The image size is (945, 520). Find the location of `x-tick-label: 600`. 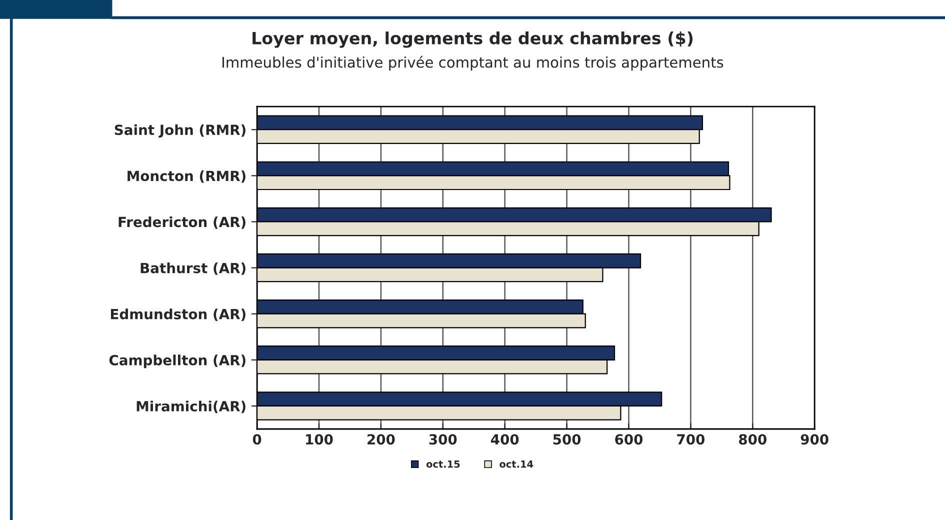

x-tick-label: 600 is located at coordinates (629, 439).